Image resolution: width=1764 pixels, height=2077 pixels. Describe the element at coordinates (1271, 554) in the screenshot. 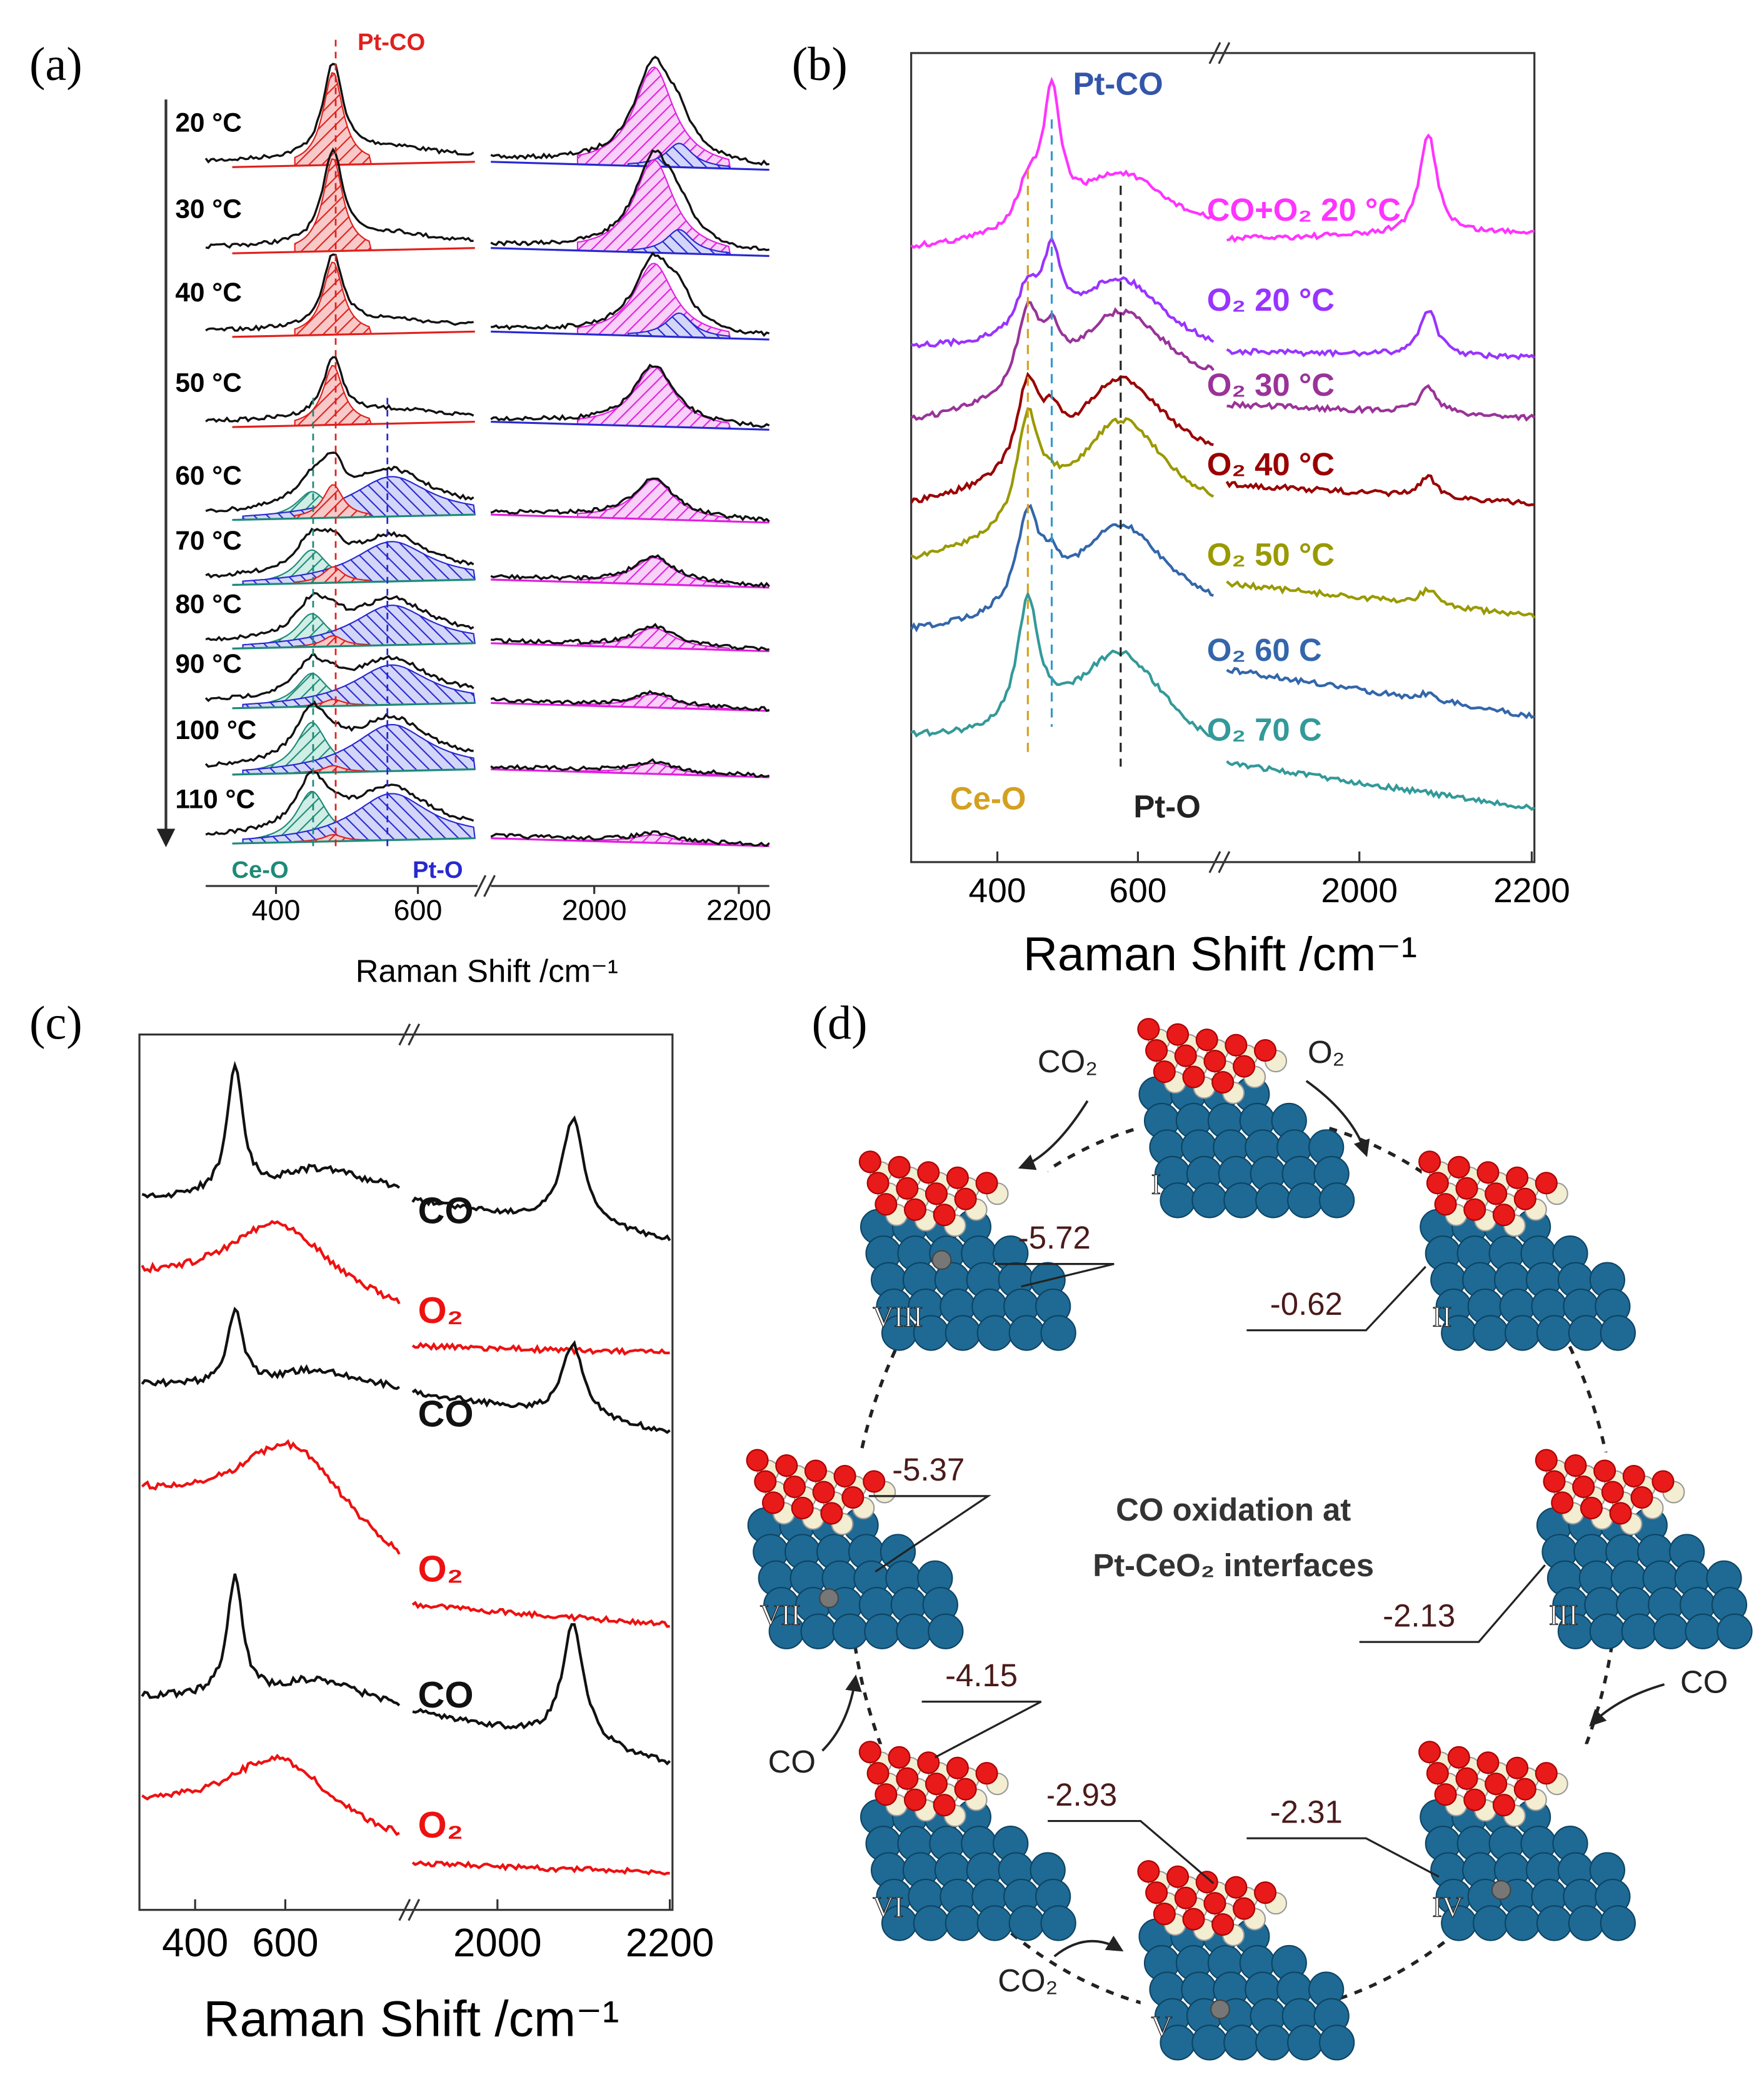

I see `trace-label: O₂ 50 °C` at that location.